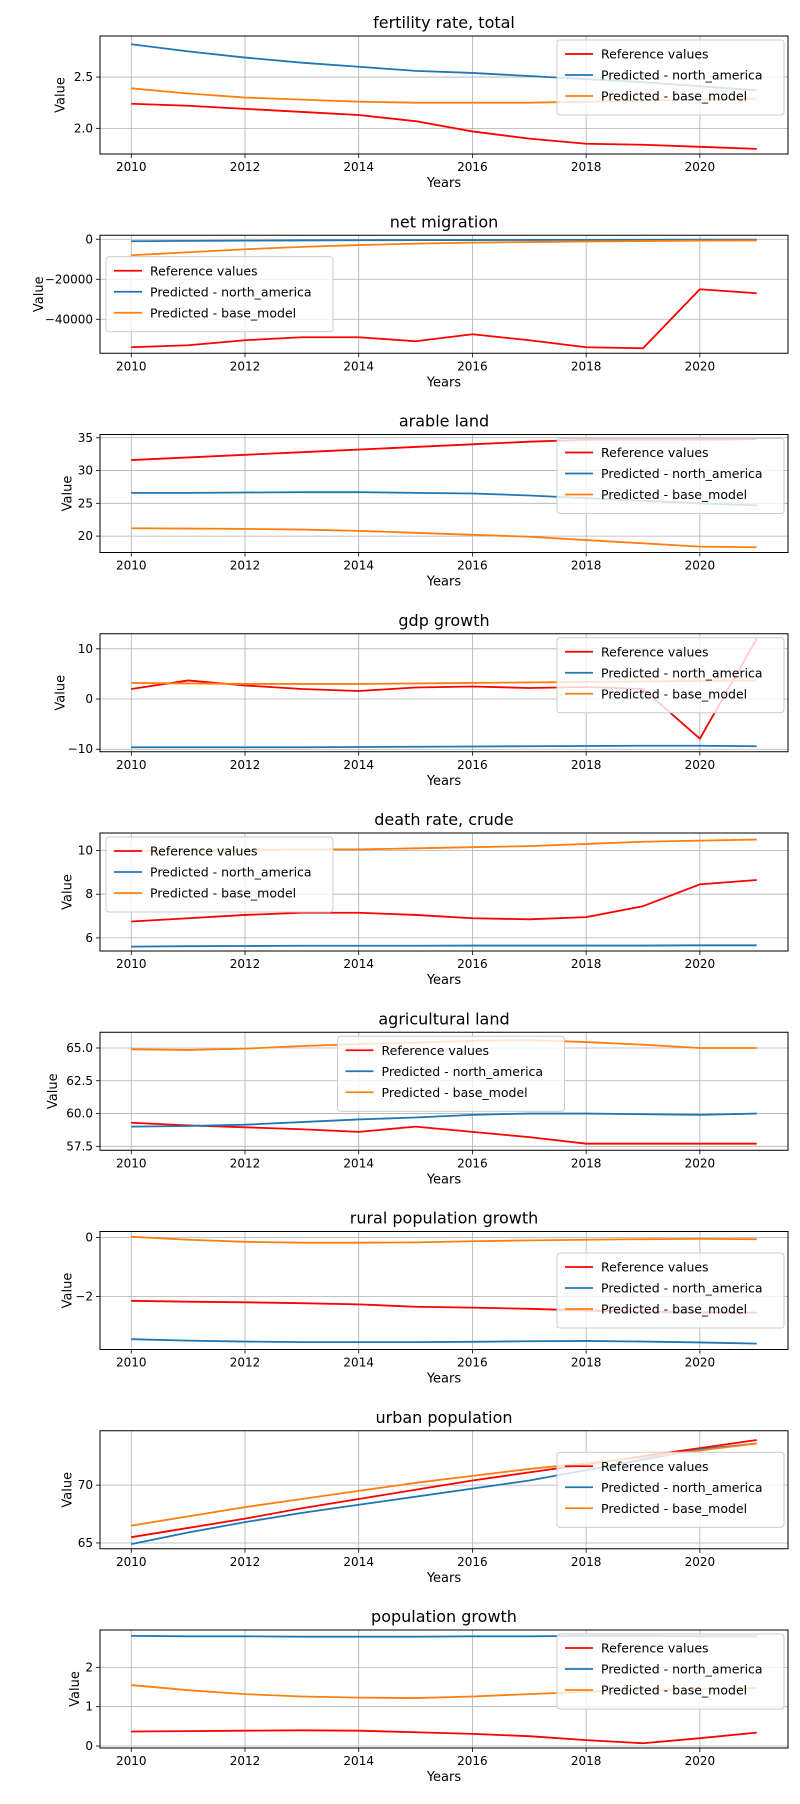 This screenshot has width=800, height=1804. What do you see at coordinates (85, 1485) in the screenshot?
I see `y-tick-label: 70` at bounding box center [85, 1485].